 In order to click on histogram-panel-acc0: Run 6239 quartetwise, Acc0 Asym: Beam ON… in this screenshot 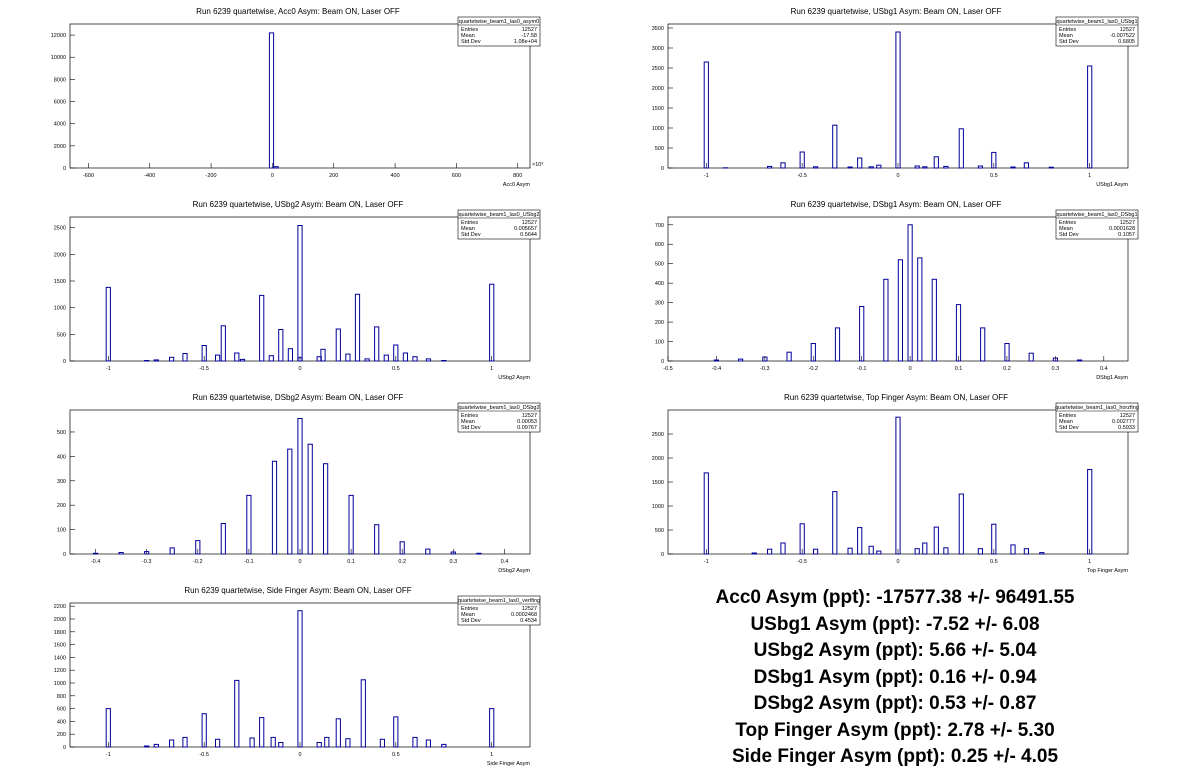, I will do `click(299, 96)`.